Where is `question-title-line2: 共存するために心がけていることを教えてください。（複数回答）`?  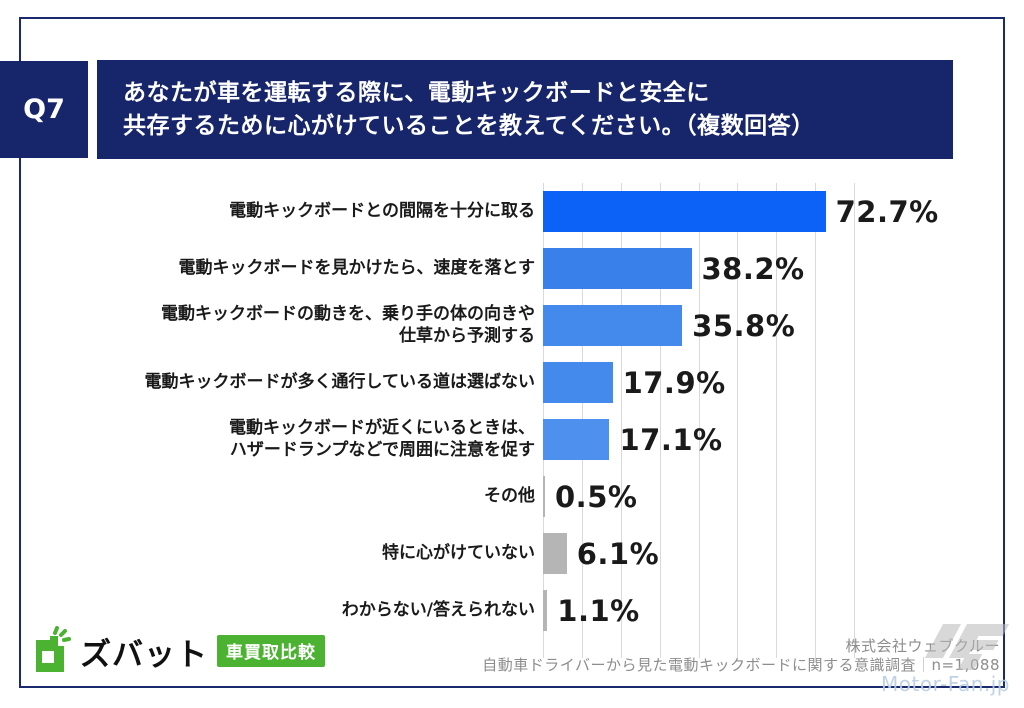
question-title-line2: 共存するために心がけていることを教えてください。（複数回答） is located at coordinates (469, 125).